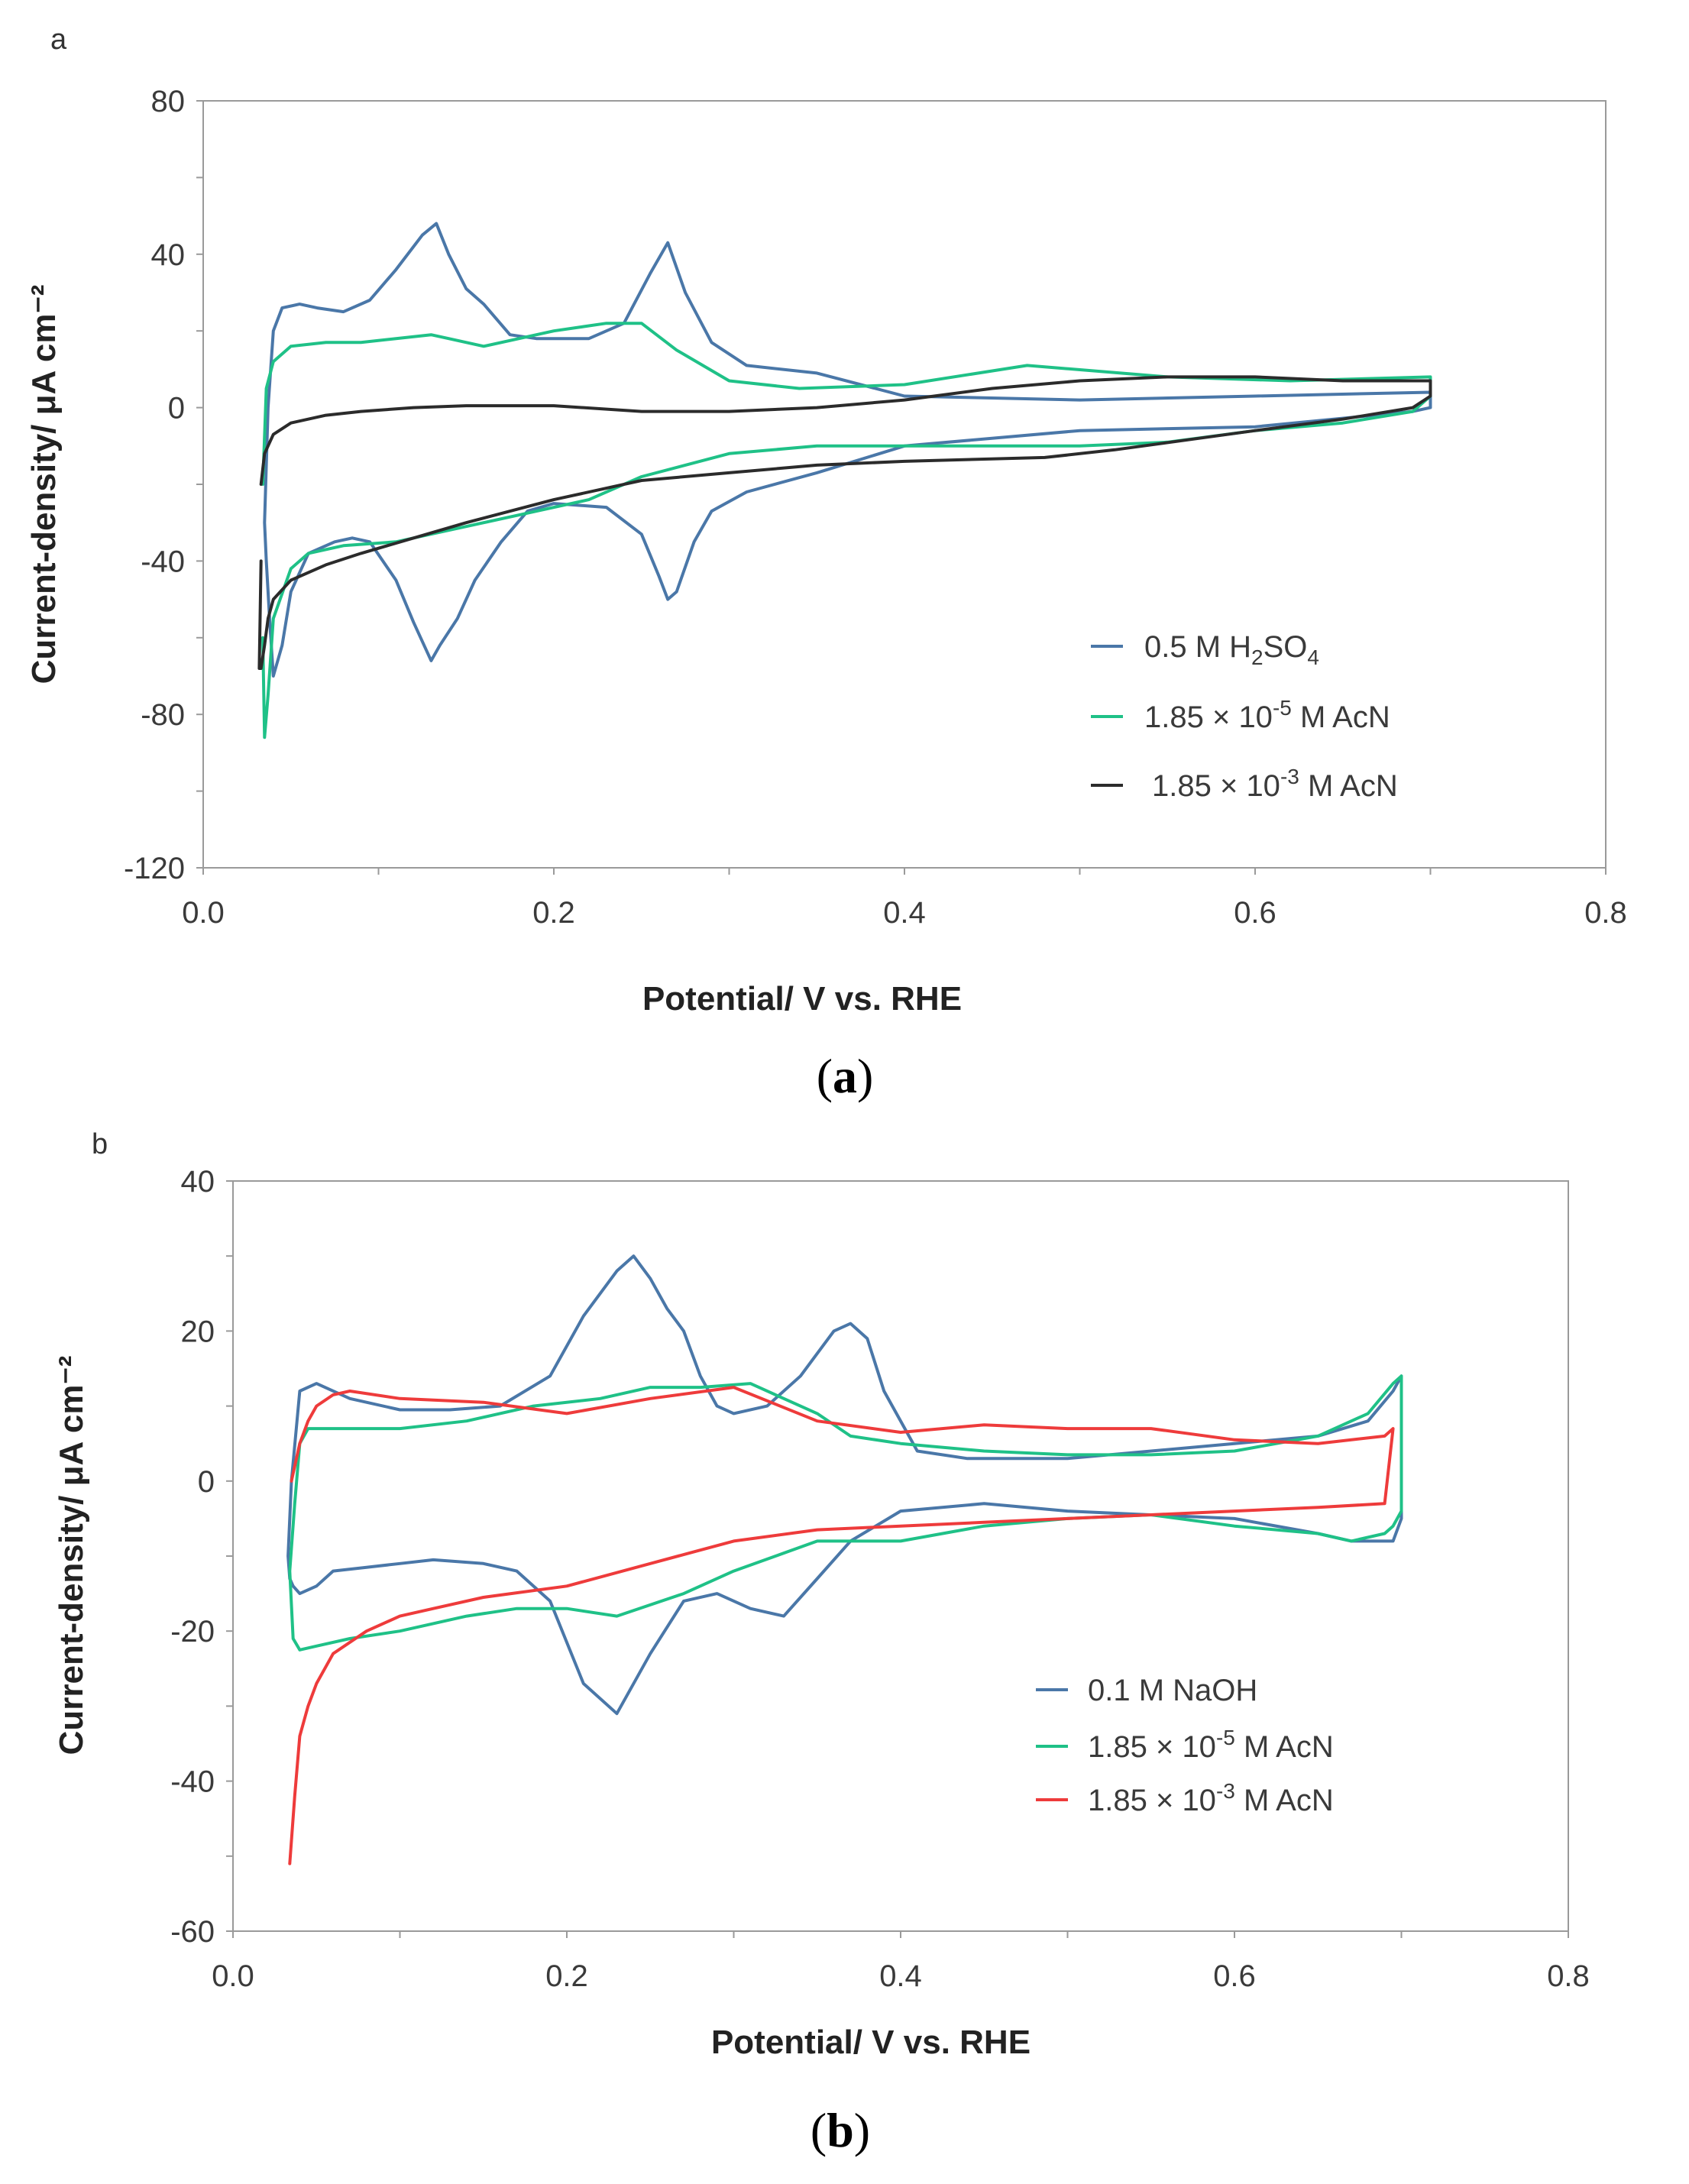 This screenshot has width=1689, height=2184. Describe the element at coordinates (845, 1076) in the screenshot. I see `figure-caption: (a)` at that location.